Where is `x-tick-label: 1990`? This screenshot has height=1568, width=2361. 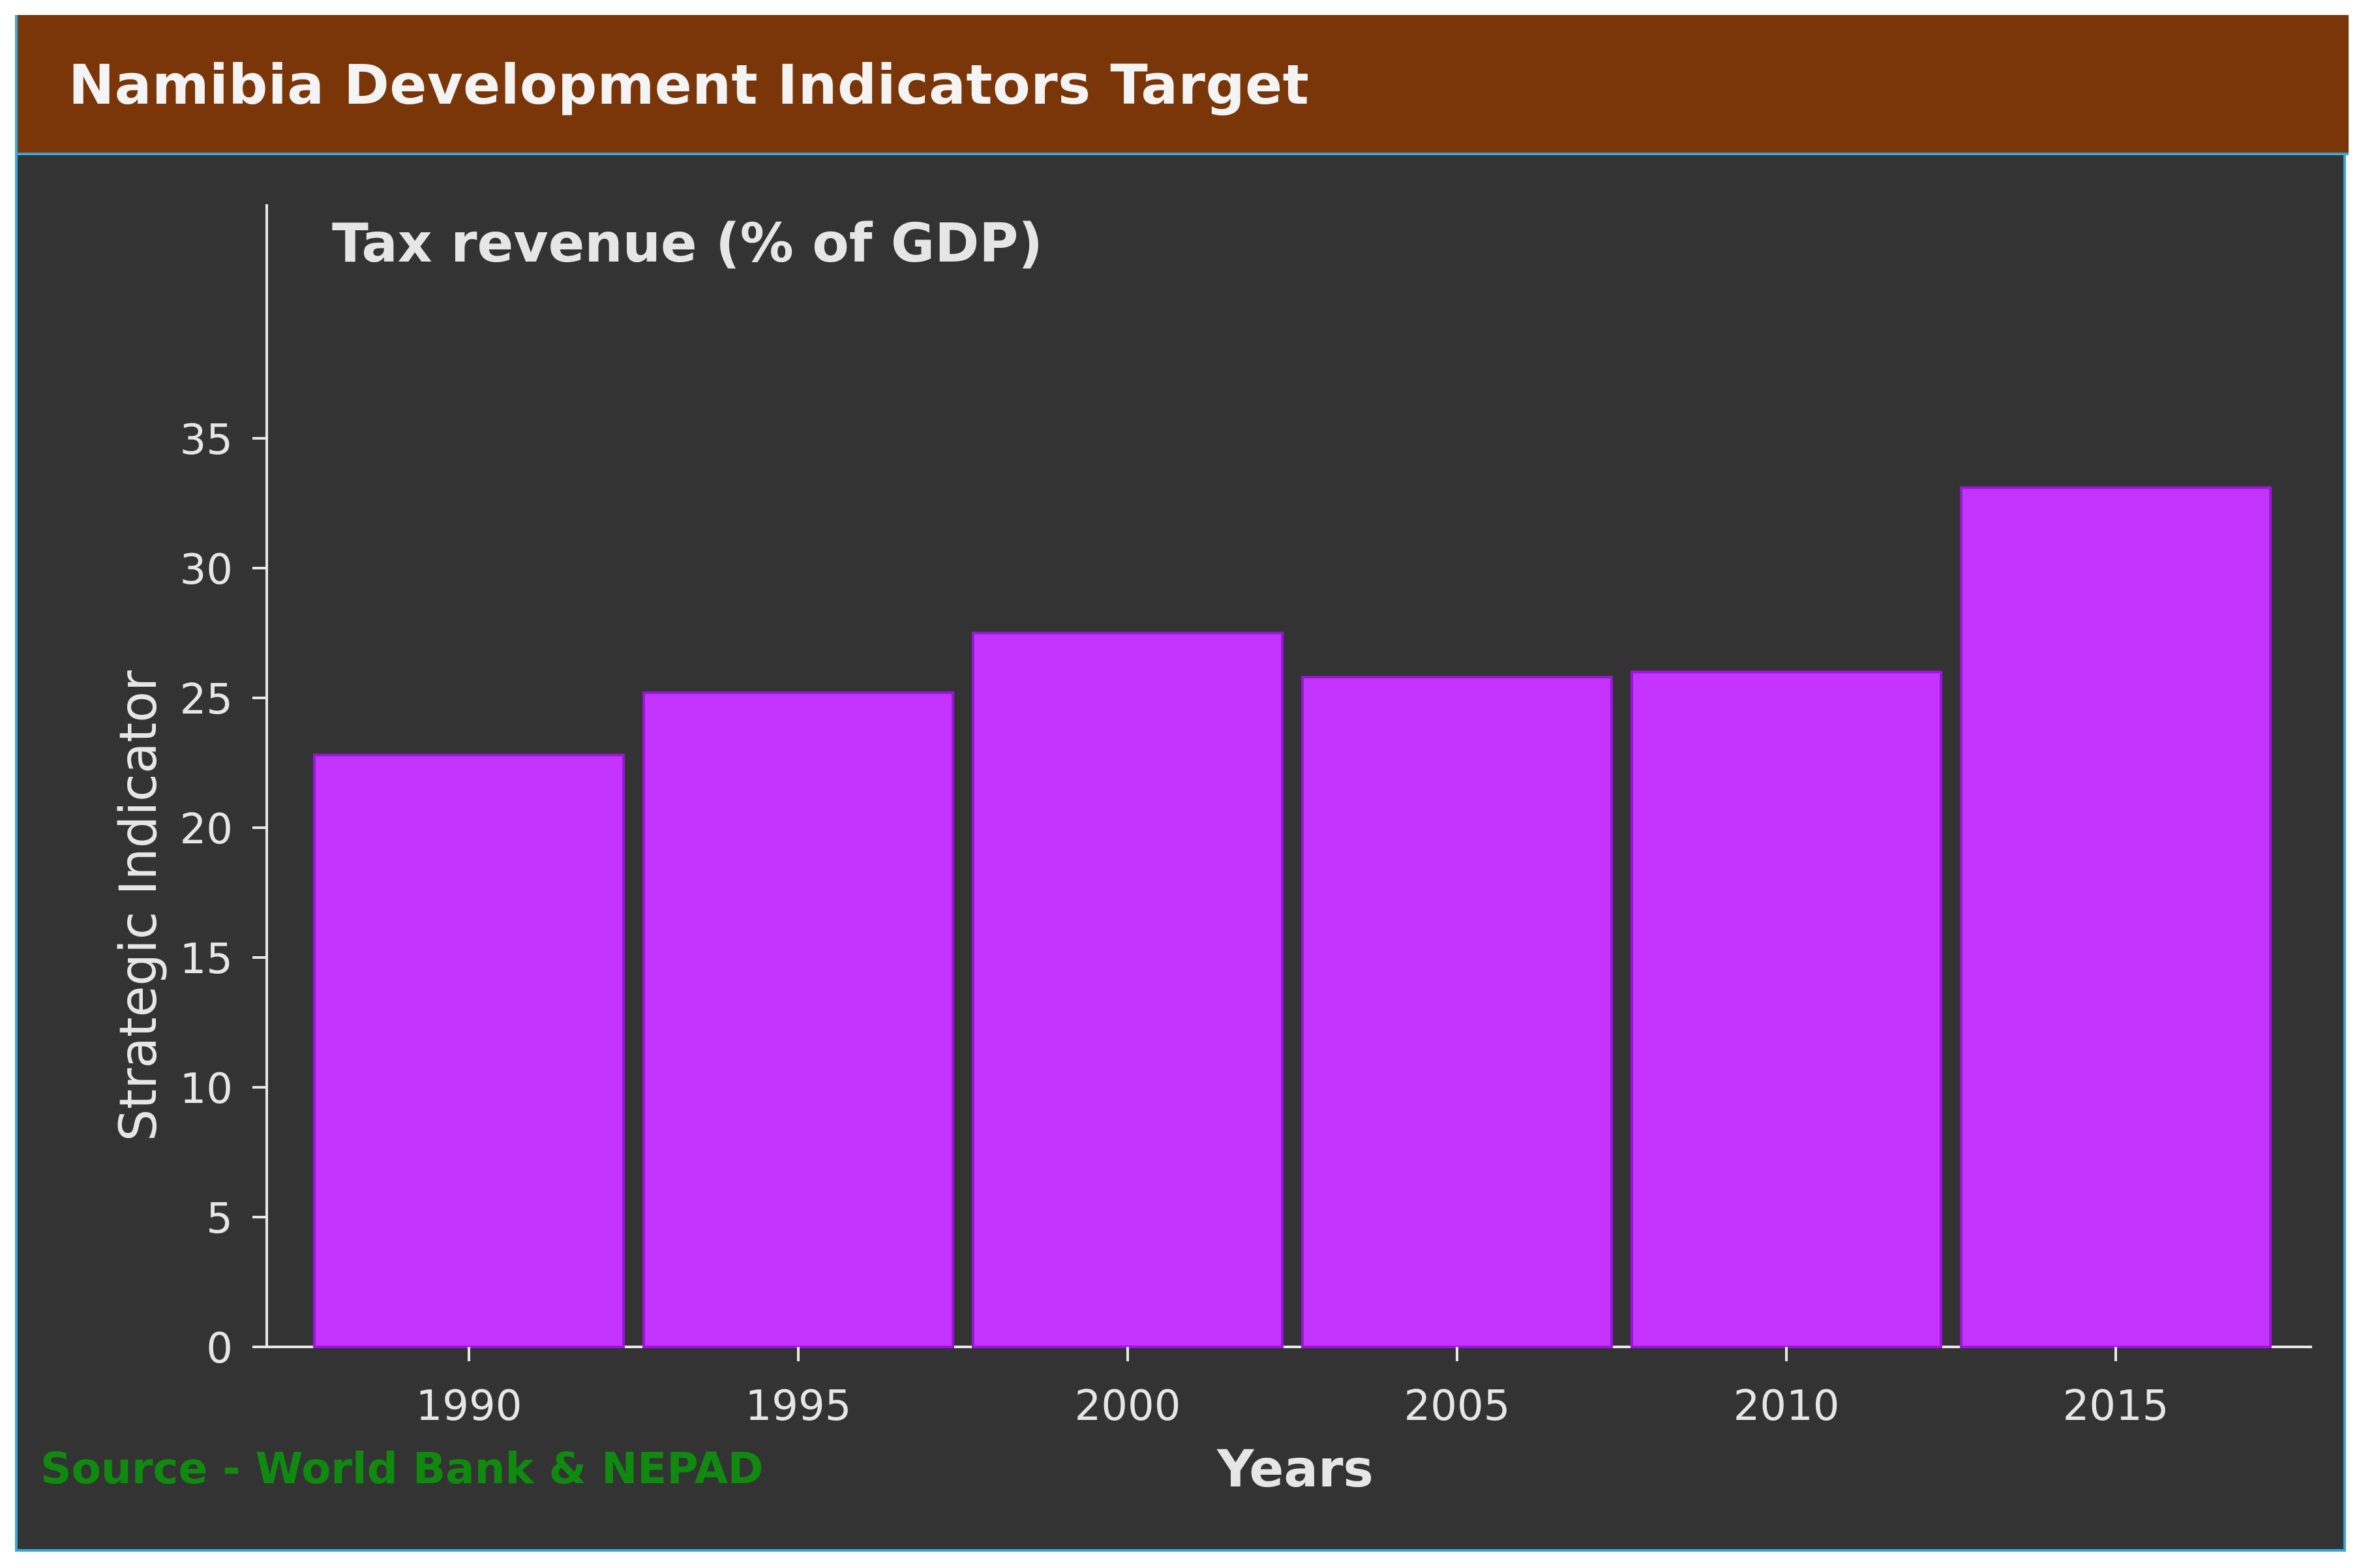
x-tick-label: 1990 is located at coordinates (469, 1406).